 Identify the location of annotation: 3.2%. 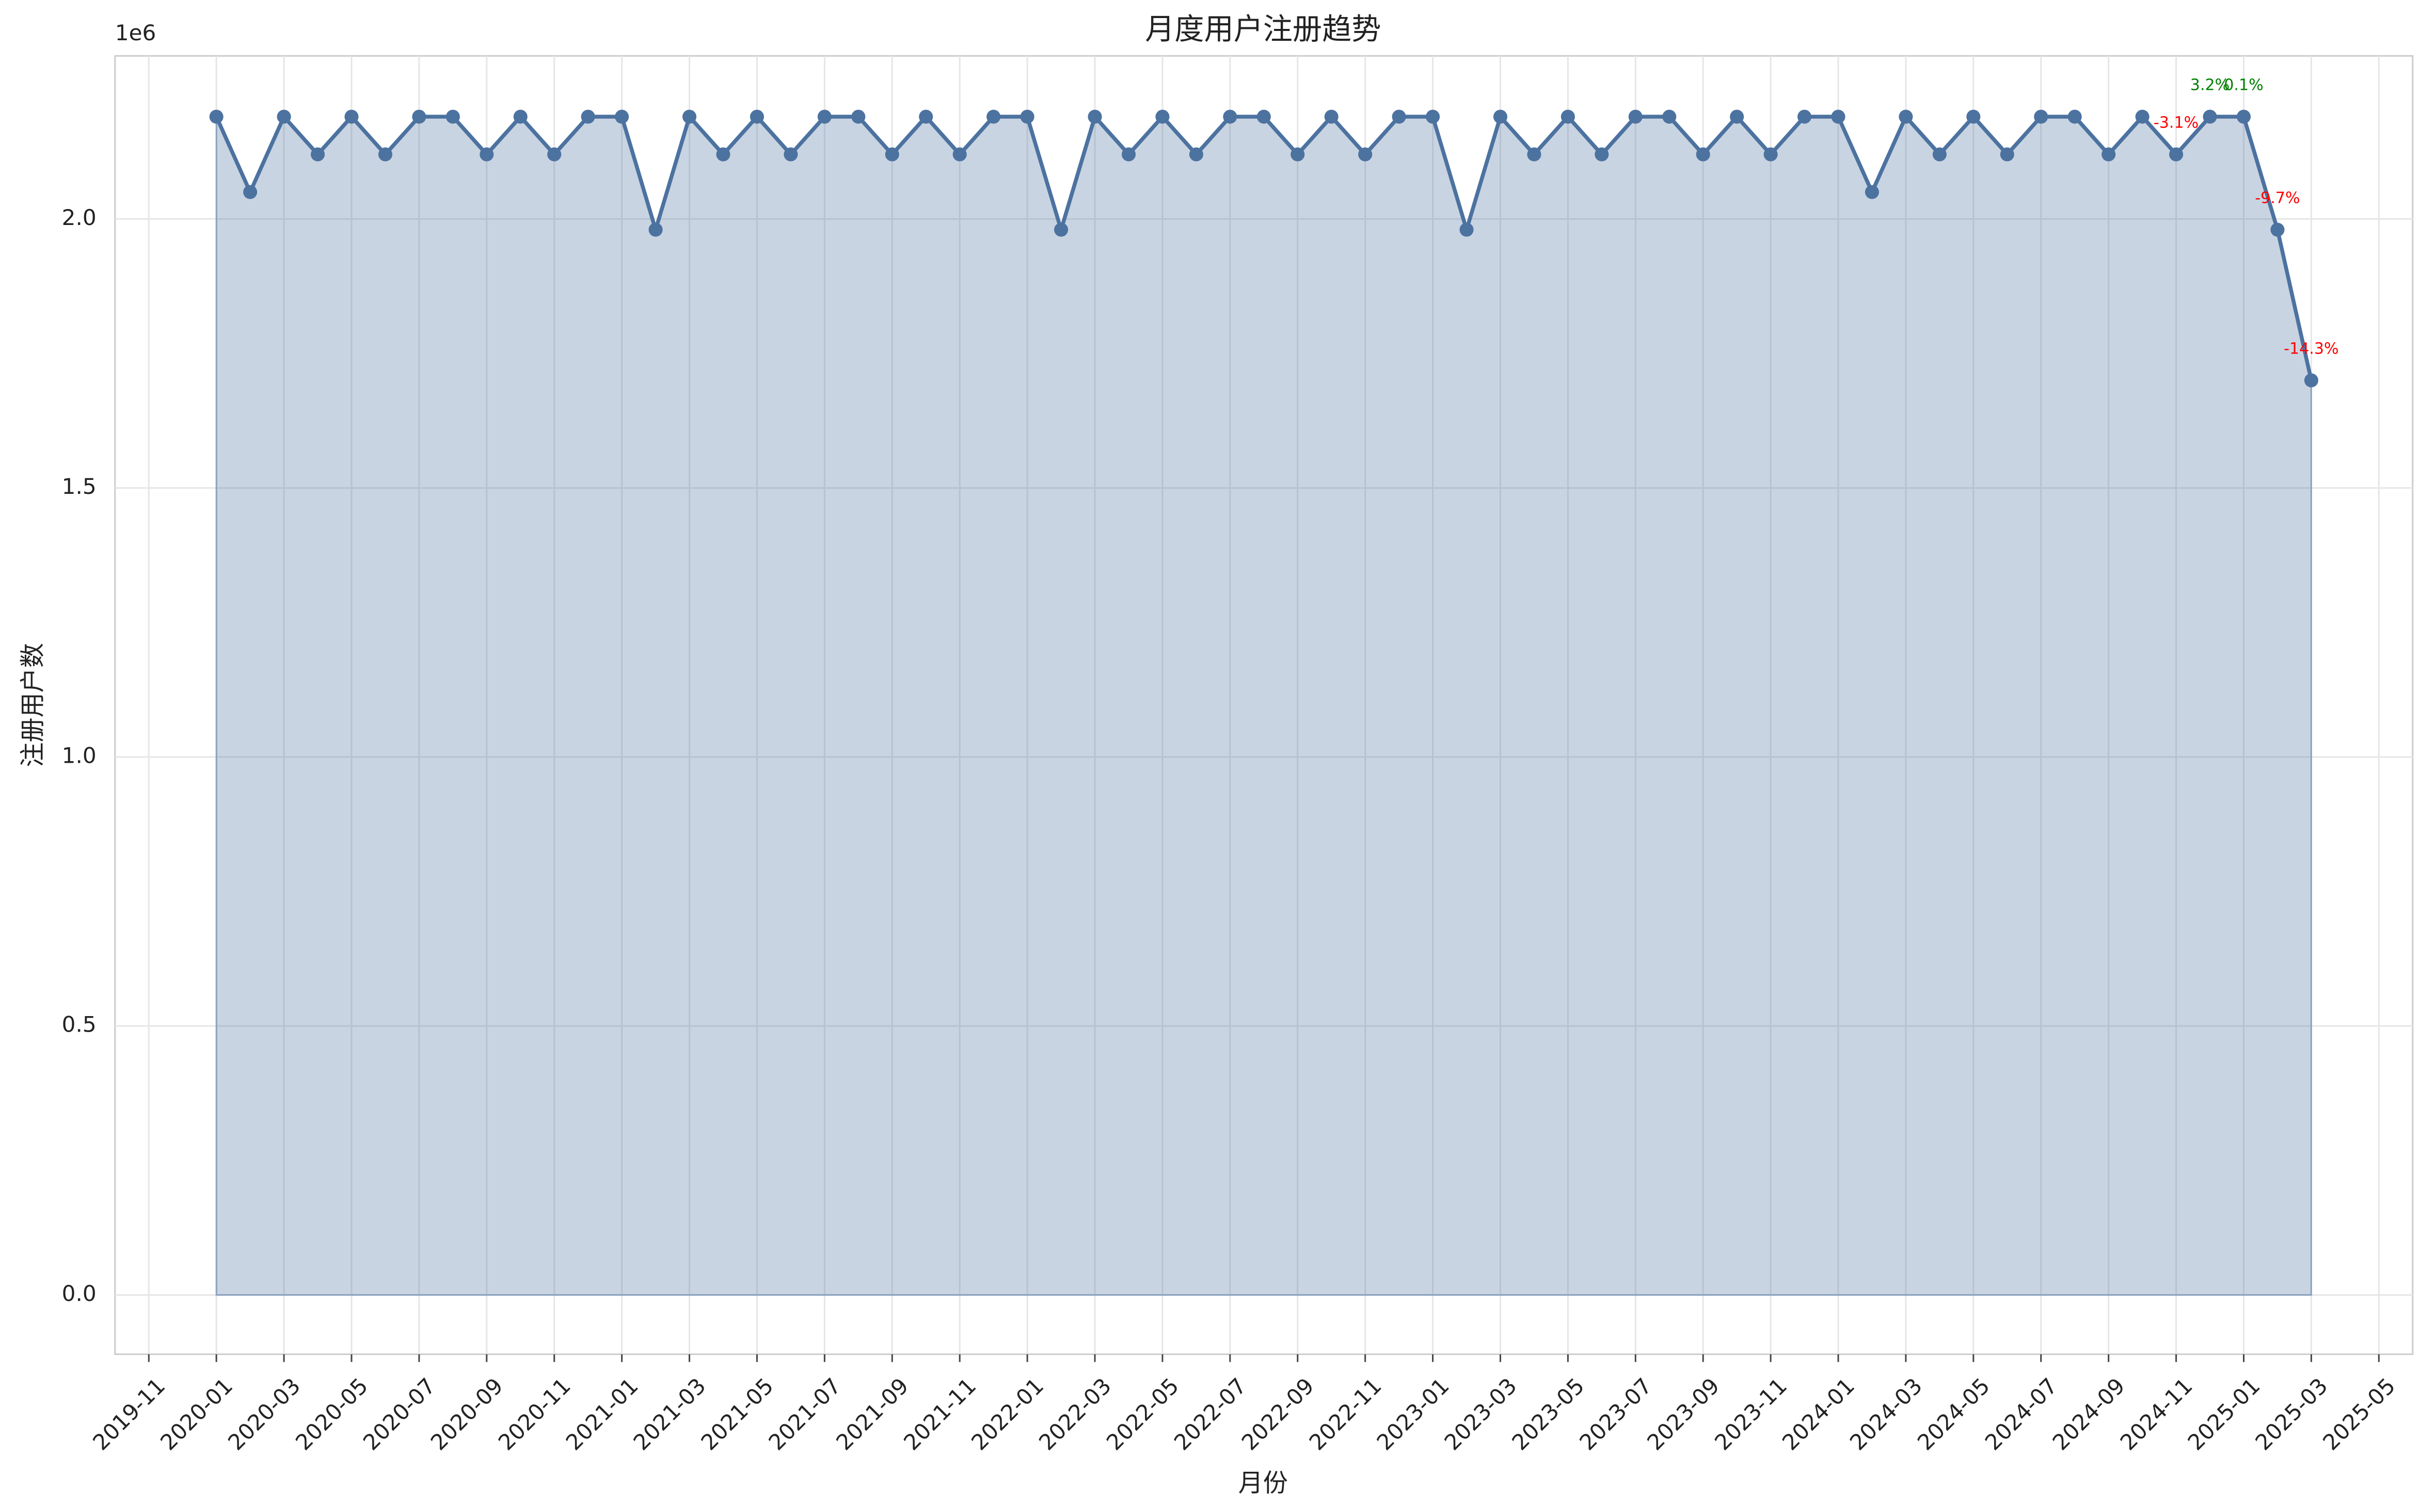
(2210, 85).